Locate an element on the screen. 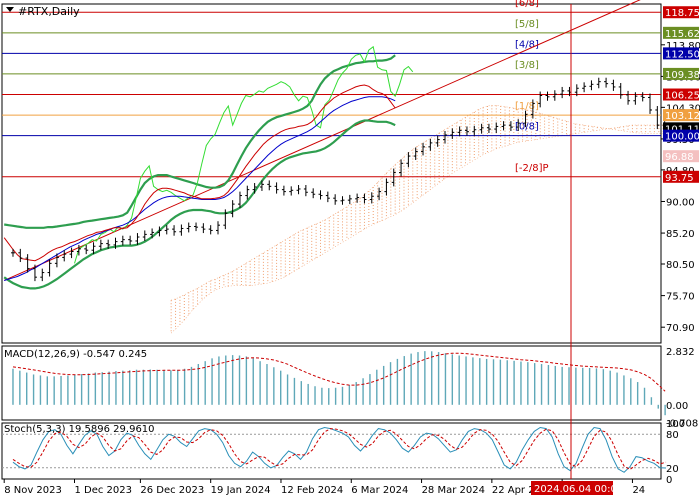 The image size is (700, 500). price-label-text: 103.12 is located at coordinates (682, 116).